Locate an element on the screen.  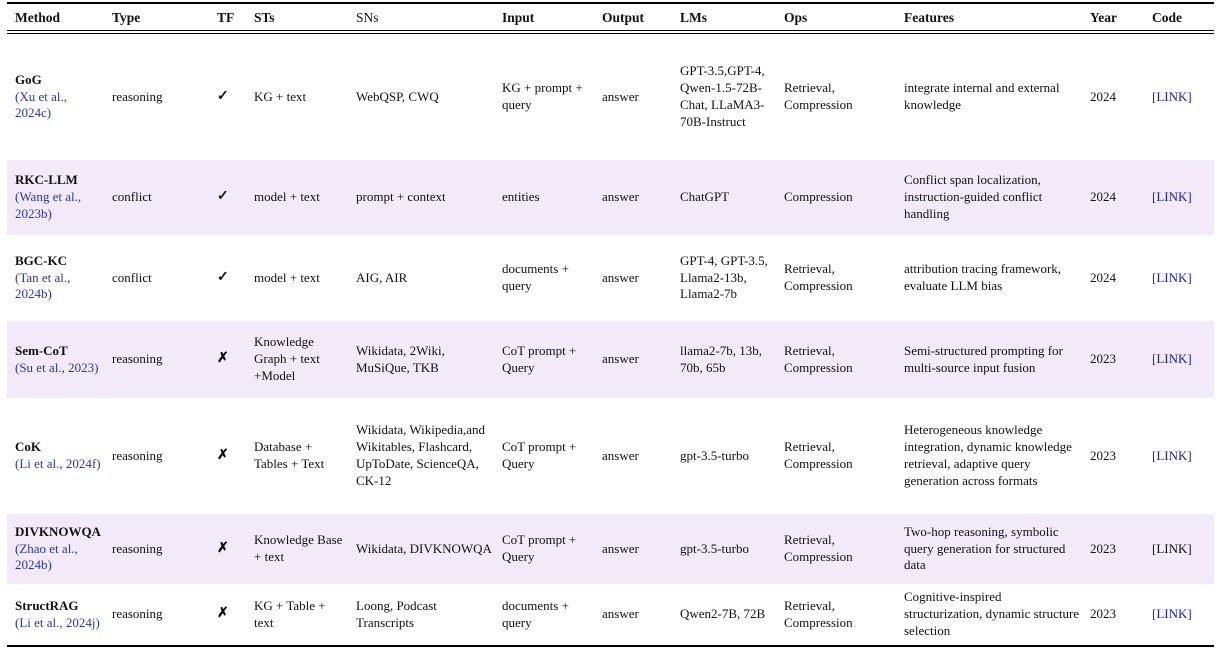
cell-sts: KG + text is located at coordinates (305, 96).